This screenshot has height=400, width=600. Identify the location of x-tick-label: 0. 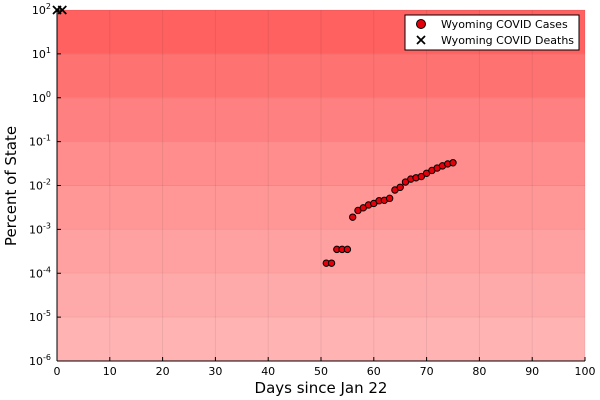
(57, 371).